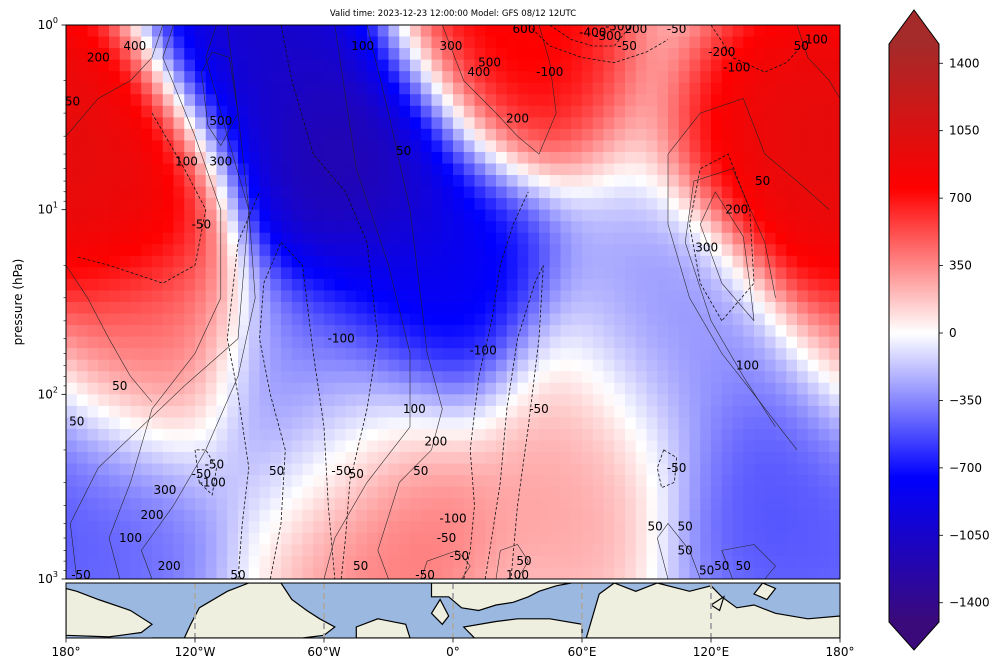 Image resolution: width=1006 pixels, height=667 pixels. I want to click on contour-label: 400, so click(478, 72).